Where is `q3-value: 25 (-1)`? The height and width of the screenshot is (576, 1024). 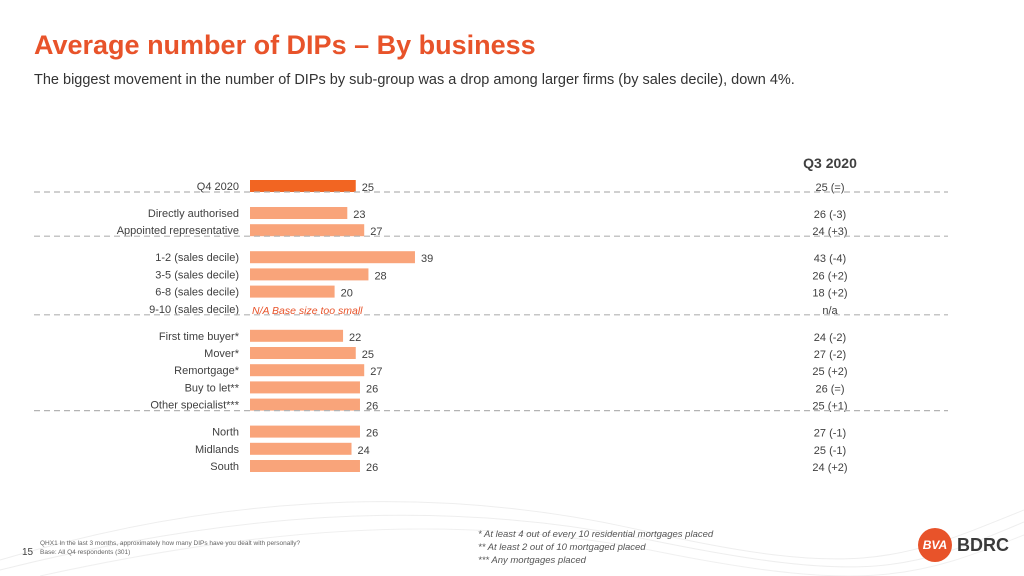 q3-value: 25 (-1) is located at coordinates (830, 451).